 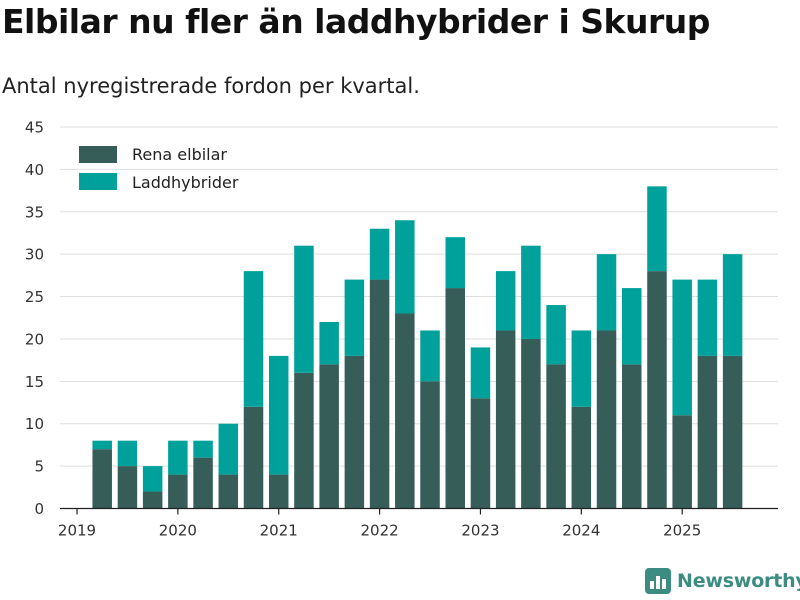 What do you see at coordinates (34, 255) in the screenshot?
I see `y-tick-label: 30` at bounding box center [34, 255].